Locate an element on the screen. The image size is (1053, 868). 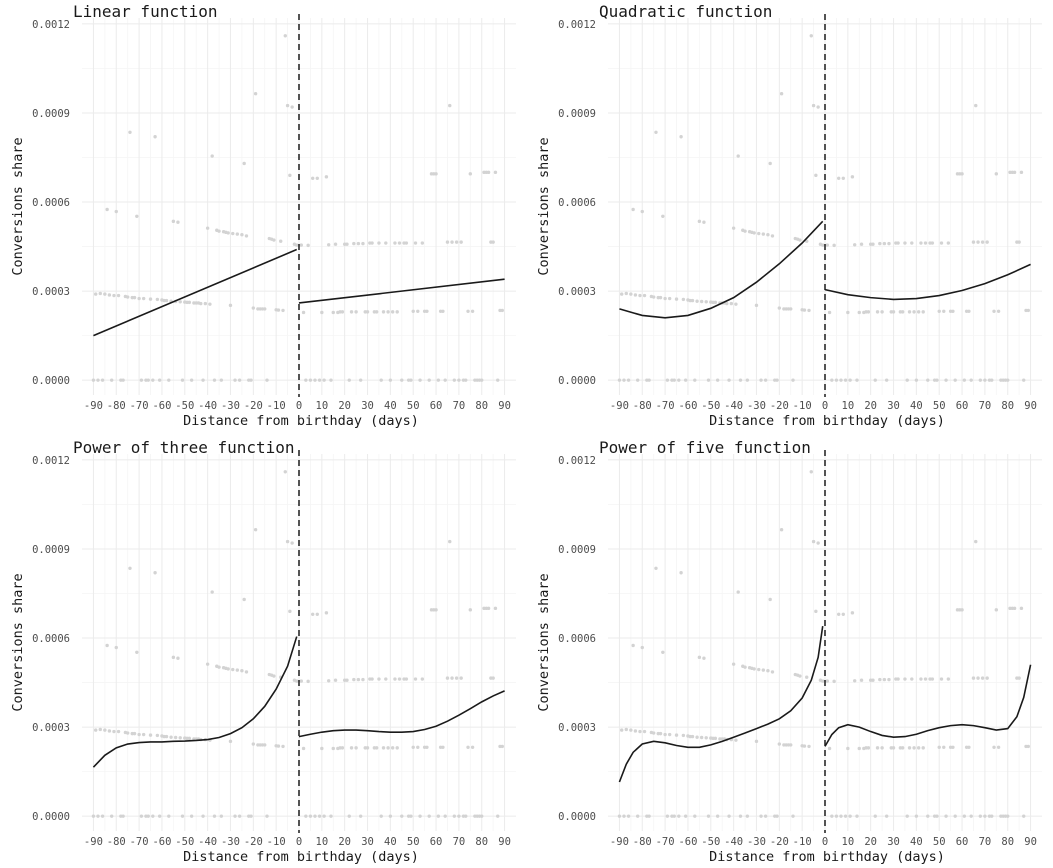
y-tick-label: 0.0009 is located at coordinates (51, 550).